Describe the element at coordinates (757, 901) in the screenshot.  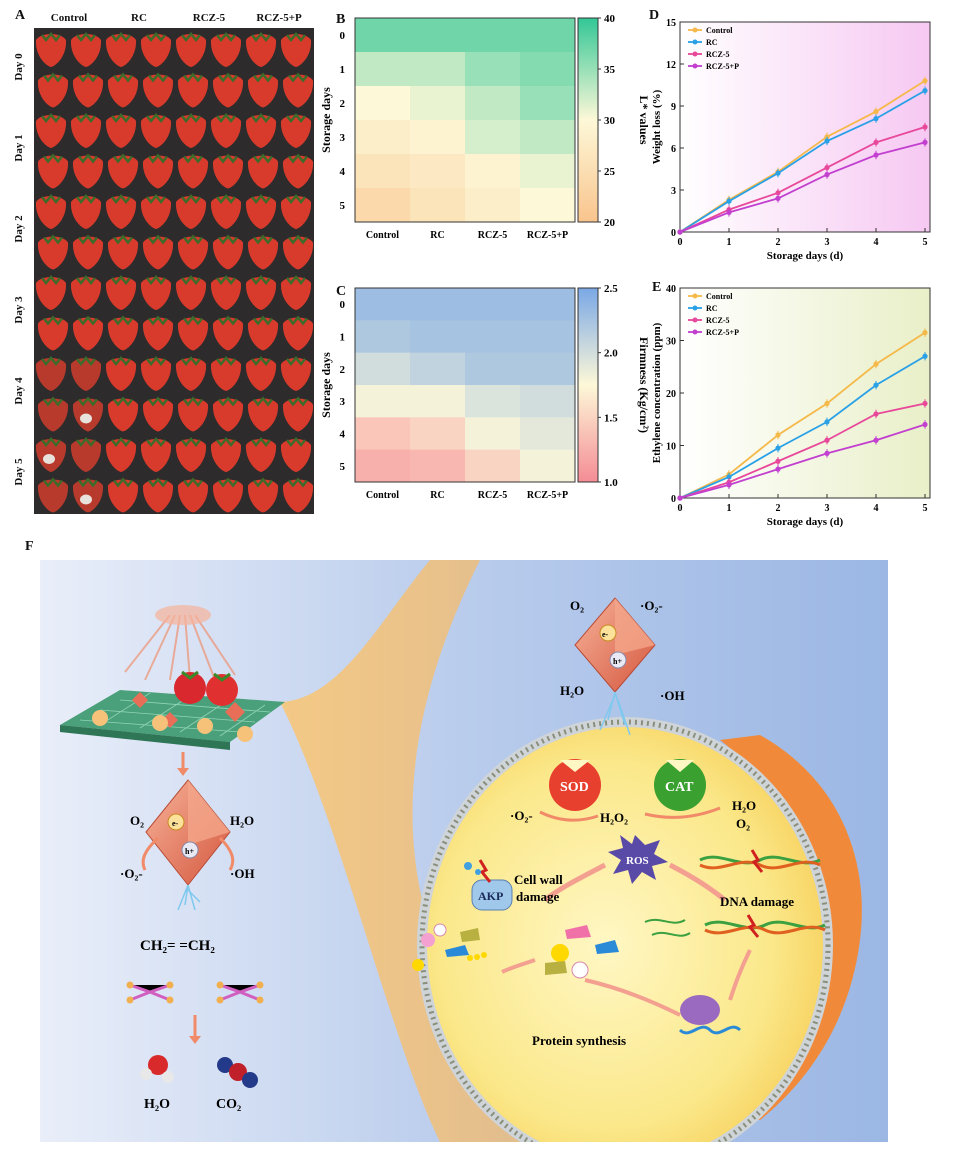
I see `label-dna-damage: DNA damage` at that location.